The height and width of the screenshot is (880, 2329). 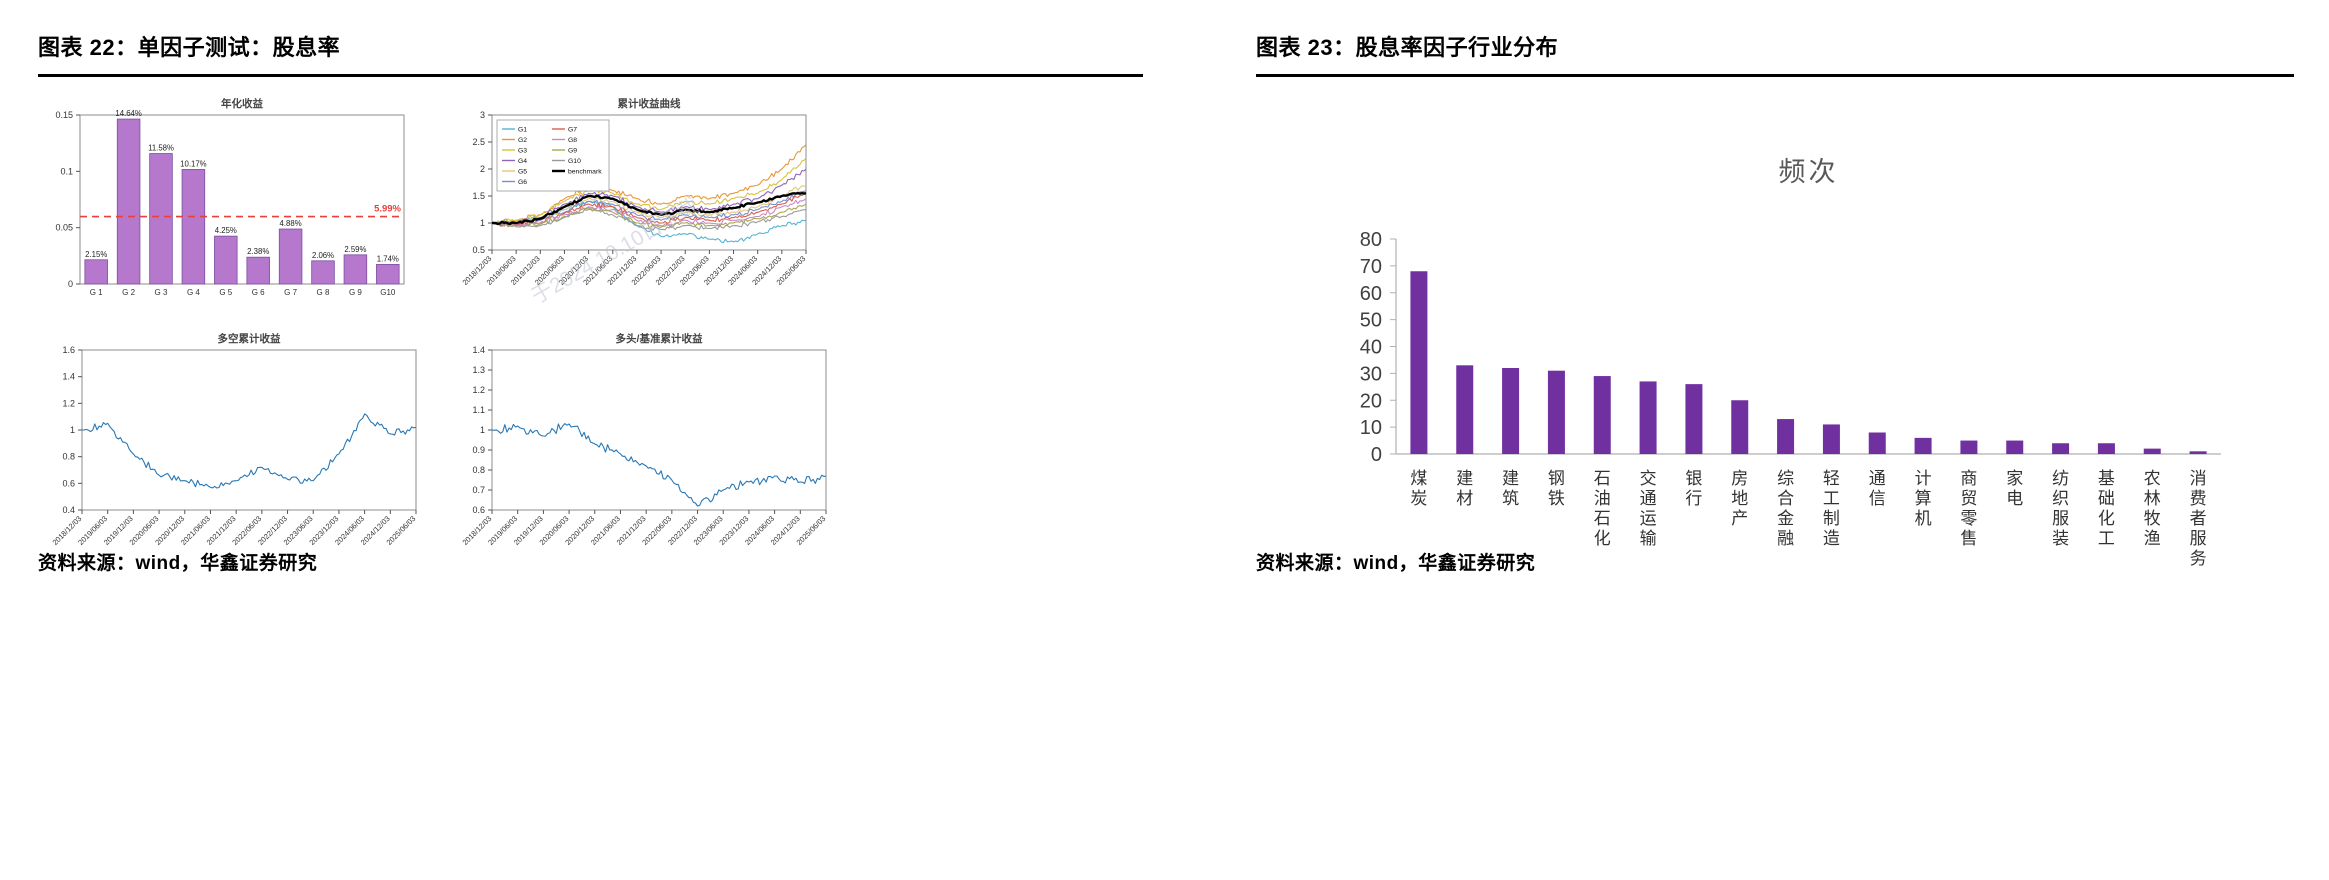 I want to click on svg-text: 商贸零售, so click(x=1968, y=508).